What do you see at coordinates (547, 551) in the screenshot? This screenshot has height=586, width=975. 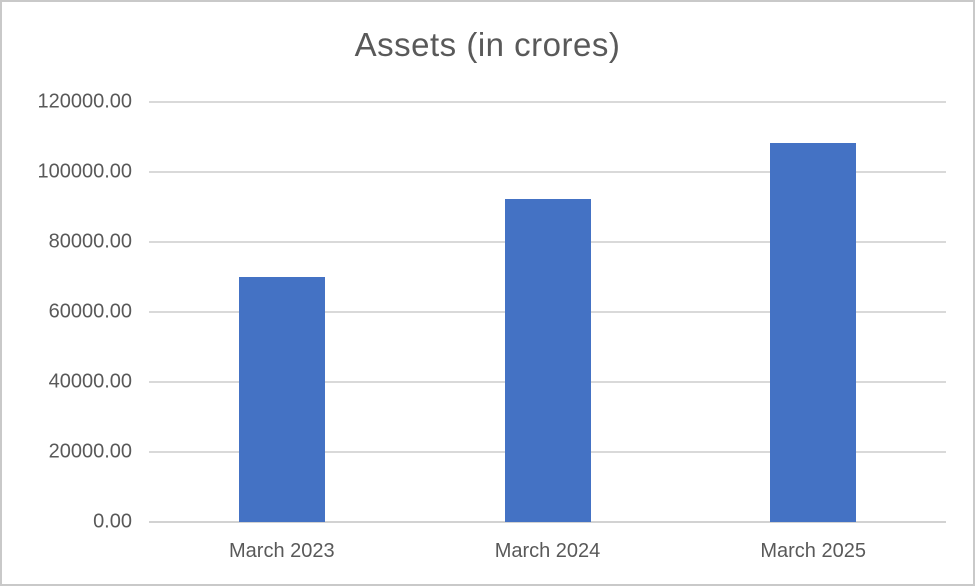 I see `x-tick-label: March 2024` at bounding box center [547, 551].